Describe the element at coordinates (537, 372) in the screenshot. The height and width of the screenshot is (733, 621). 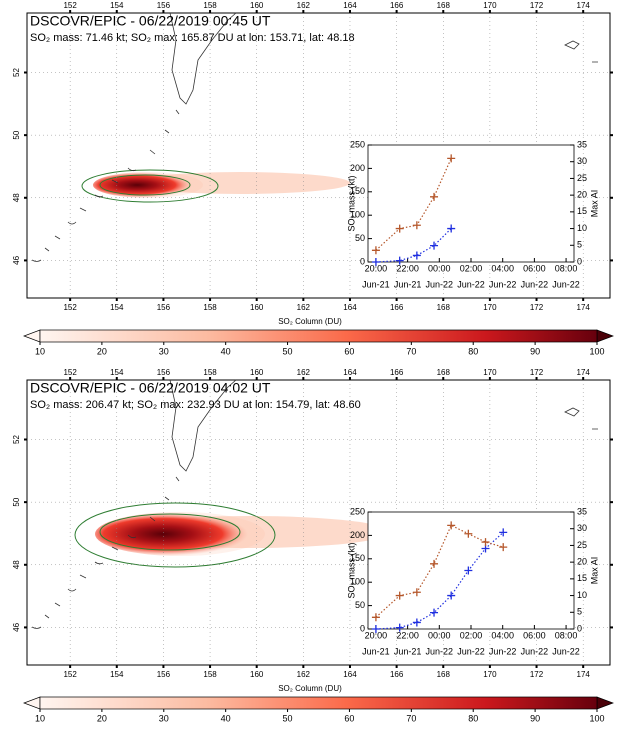
I see `lon-label: 172` at that location.